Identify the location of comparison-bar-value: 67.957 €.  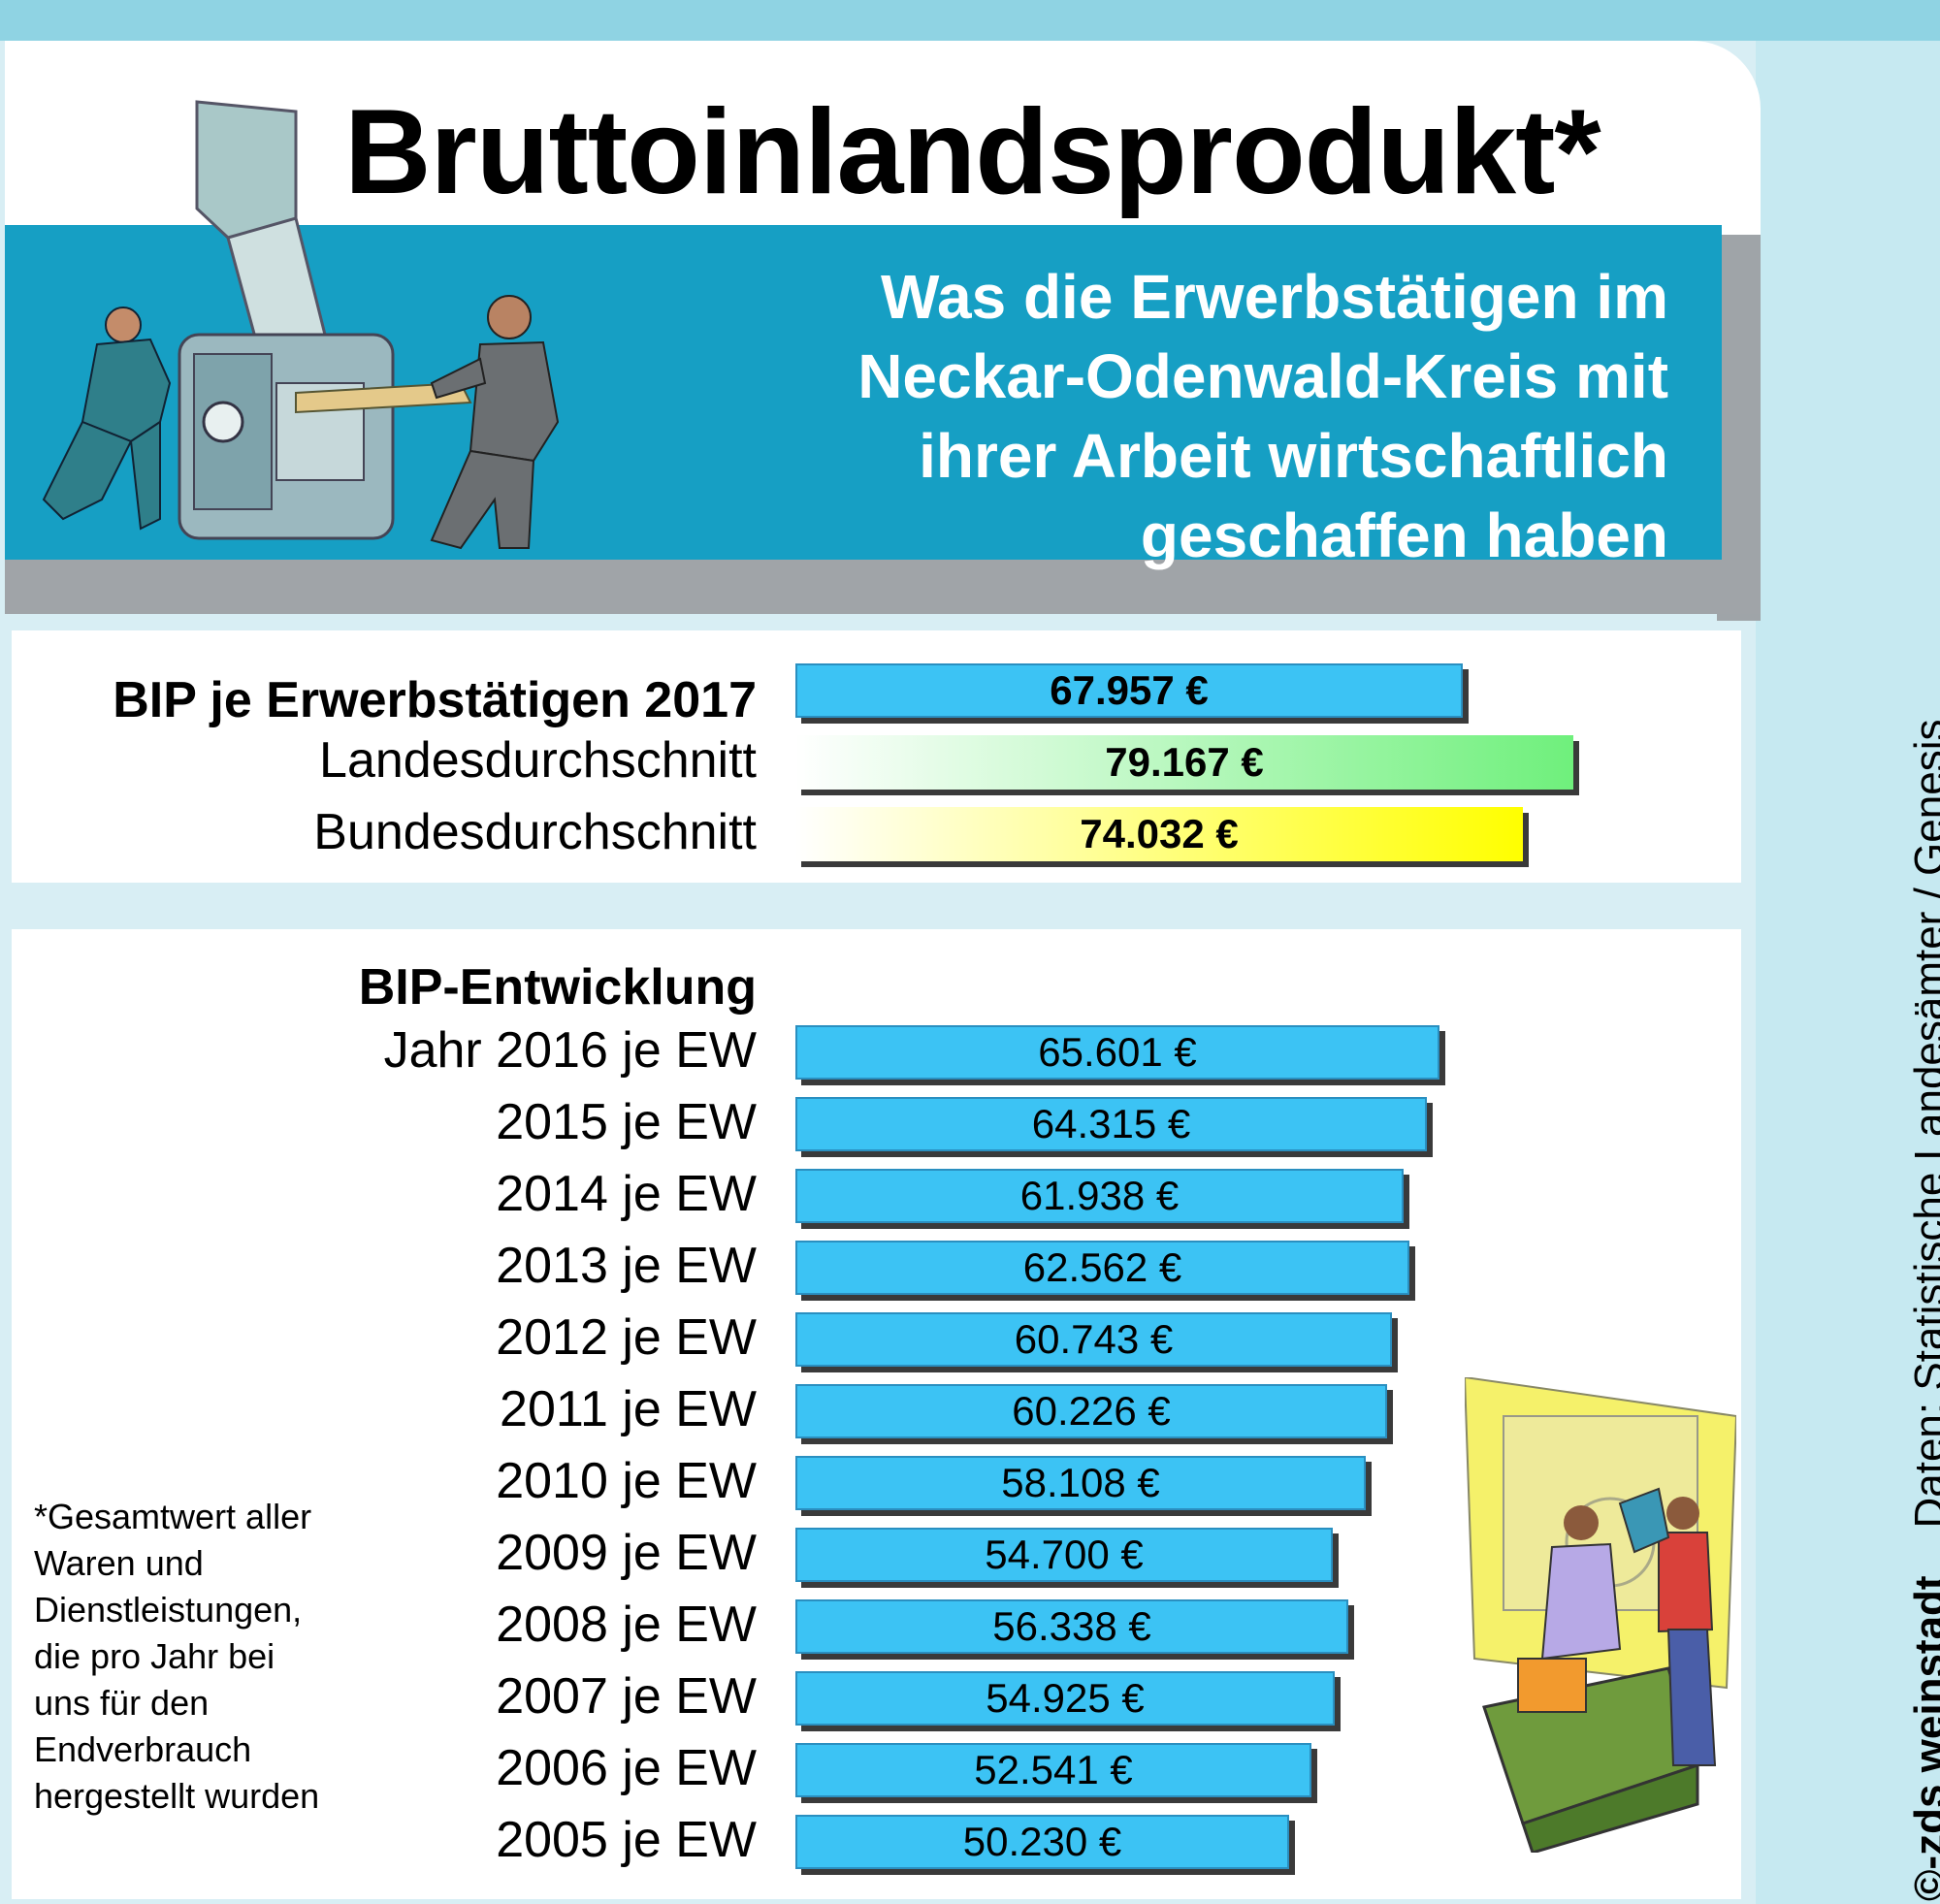
(1129, 690).